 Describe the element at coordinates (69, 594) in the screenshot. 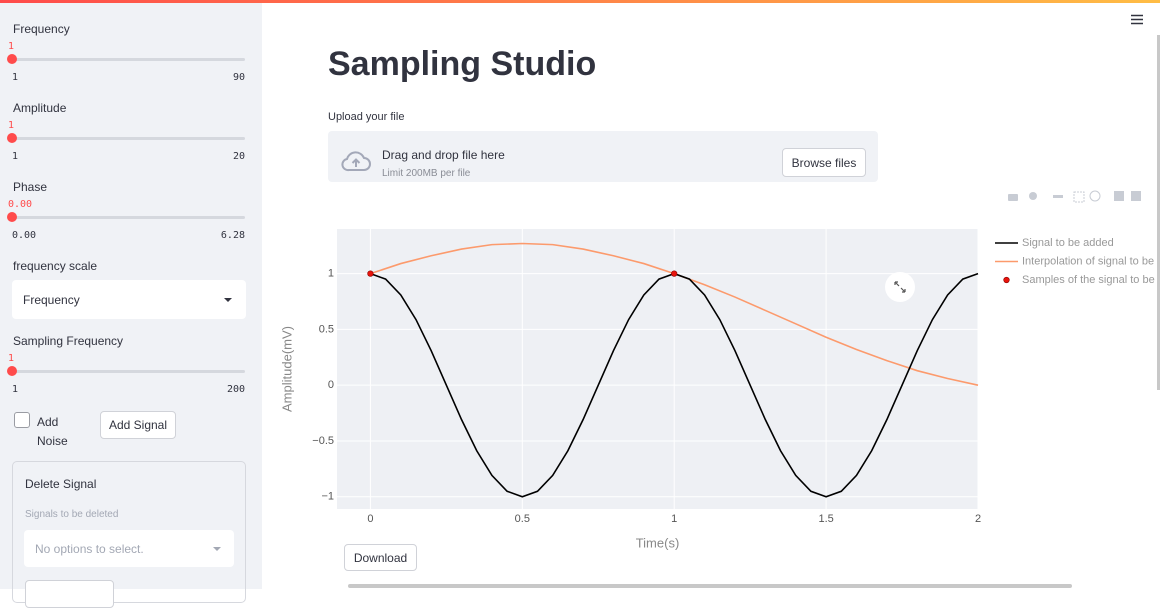

I see `button` at that location.